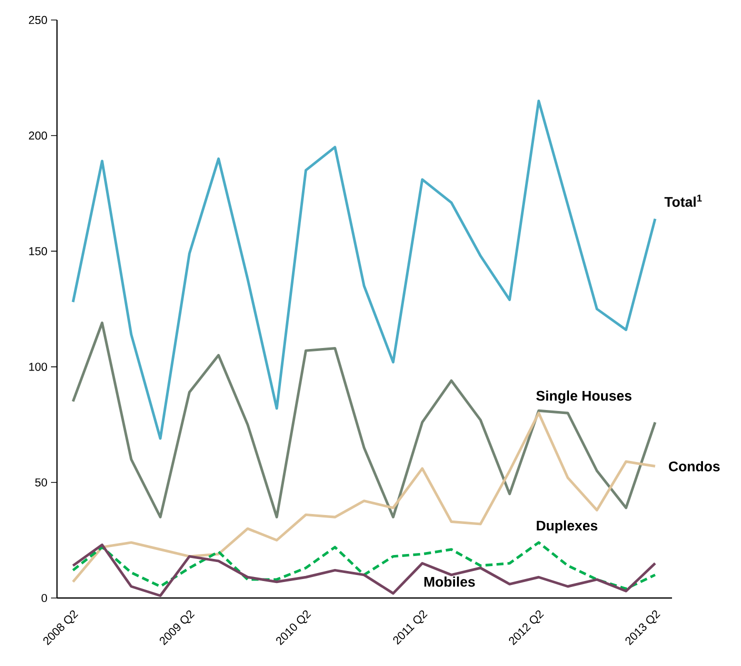  What do you see at coordinates (41, 482) in the screenshot?
I see `y-tick-label: 50` at bounding box center [41, 482].